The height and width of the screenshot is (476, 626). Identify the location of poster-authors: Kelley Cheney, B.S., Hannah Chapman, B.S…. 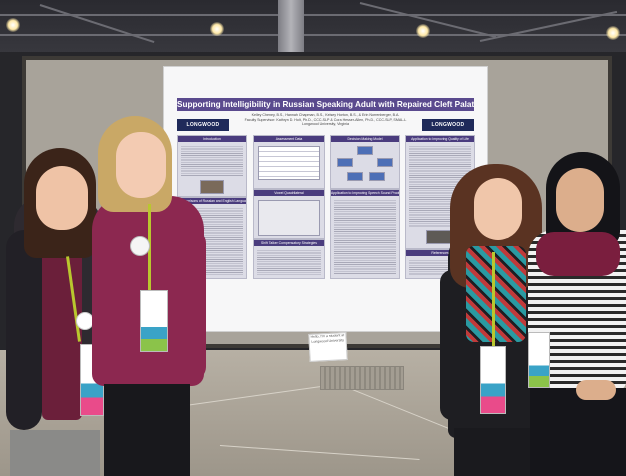
(325, 120).